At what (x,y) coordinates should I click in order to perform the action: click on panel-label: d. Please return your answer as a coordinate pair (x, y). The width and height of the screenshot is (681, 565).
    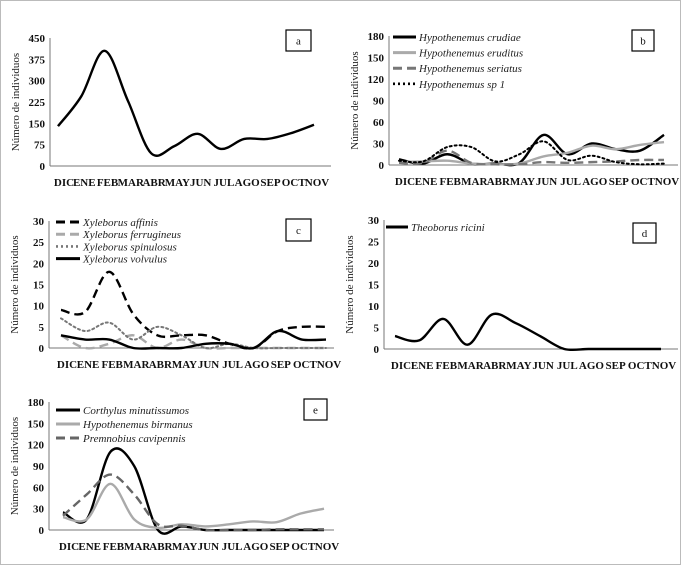
    Looking at the image, I should click on (645, 234).